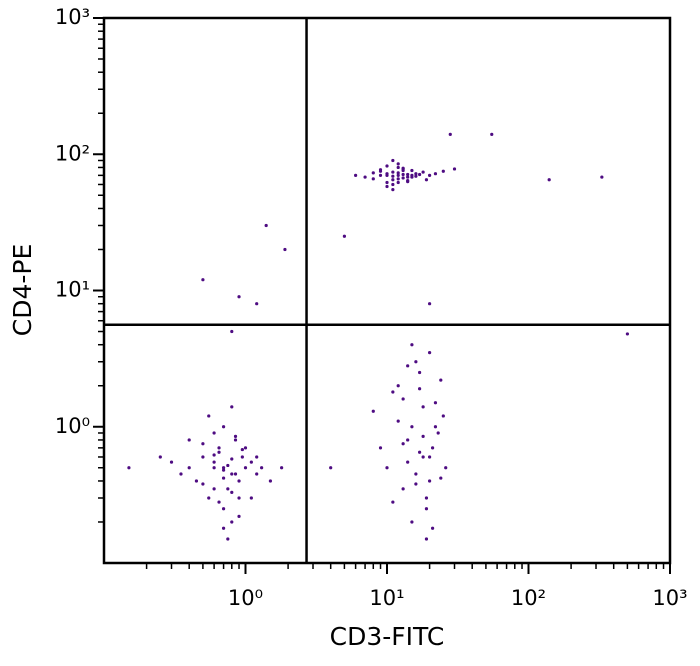 The image size is (700, 666). I want to click on x-axis-label: CD3-FITC, so click(387, 636).